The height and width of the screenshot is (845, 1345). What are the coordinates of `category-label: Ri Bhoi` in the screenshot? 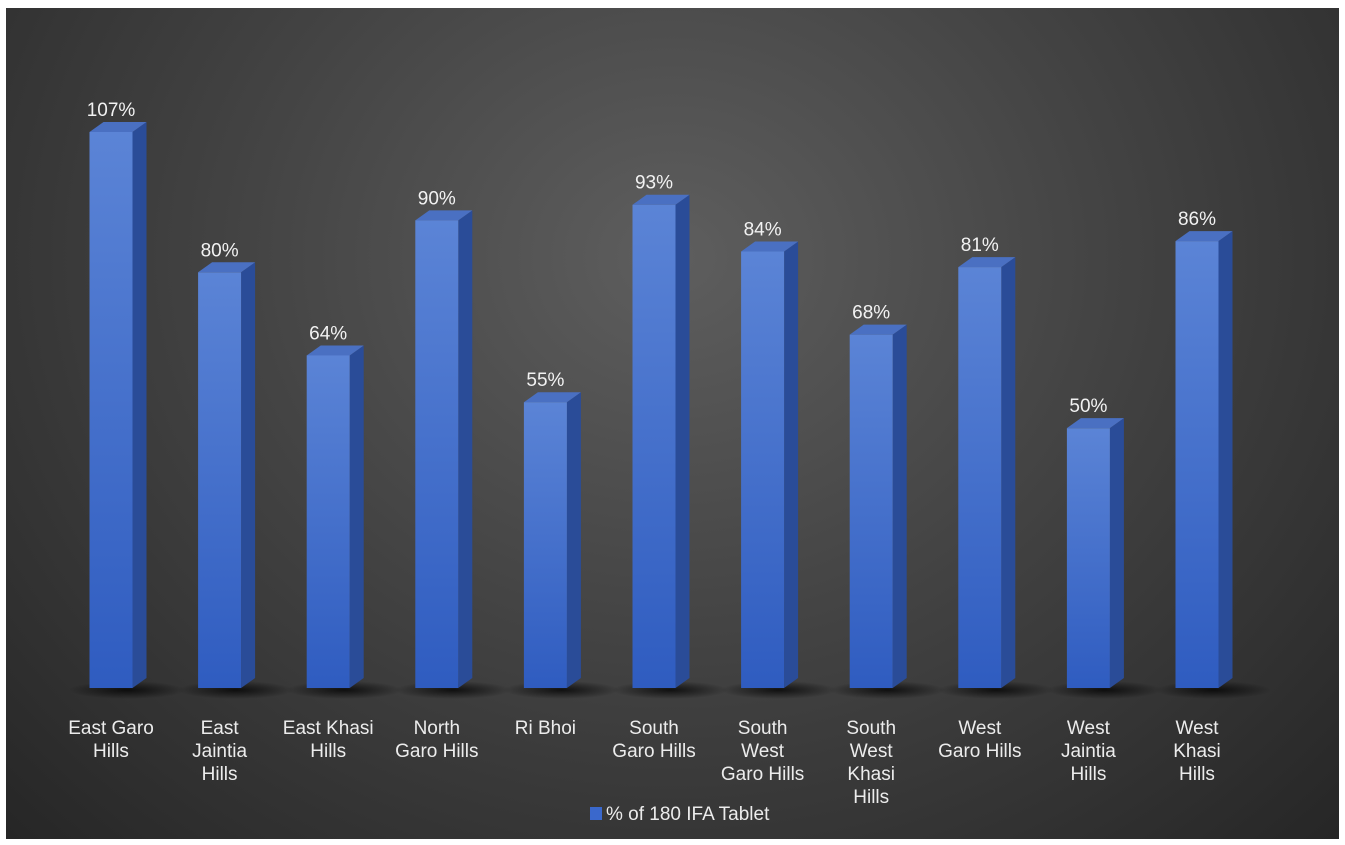 It's located at (545, 728).